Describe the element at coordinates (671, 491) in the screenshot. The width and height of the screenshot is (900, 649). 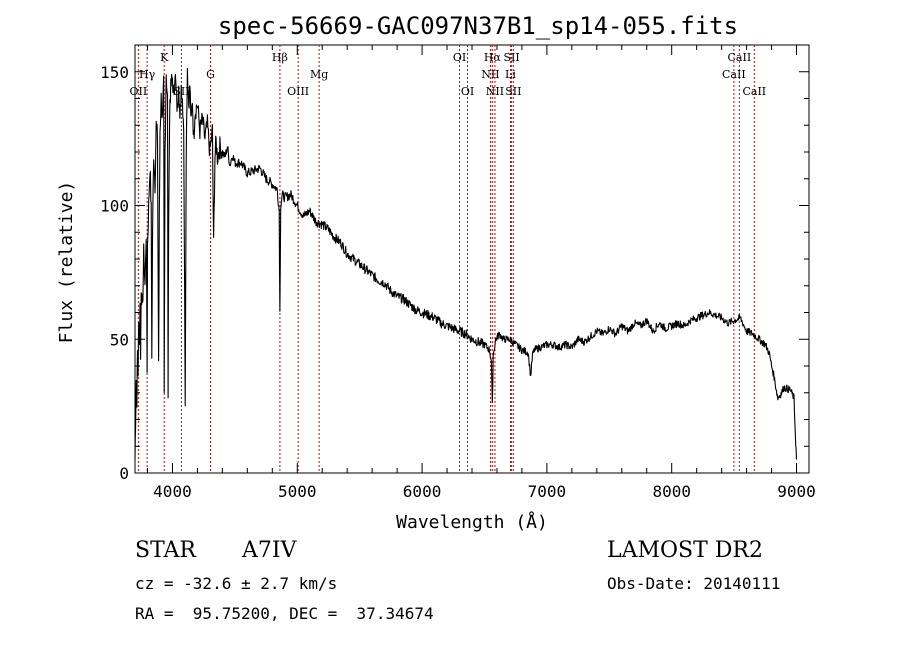
I see `x-tick-label: 8000` at that location.